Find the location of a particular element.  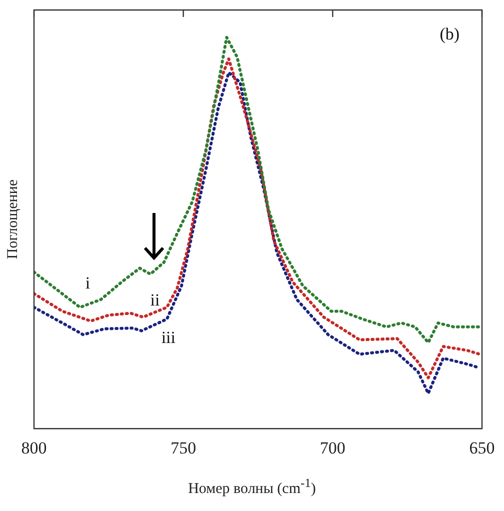

x-tick-label: 750 is located at coordinates (183, 448).